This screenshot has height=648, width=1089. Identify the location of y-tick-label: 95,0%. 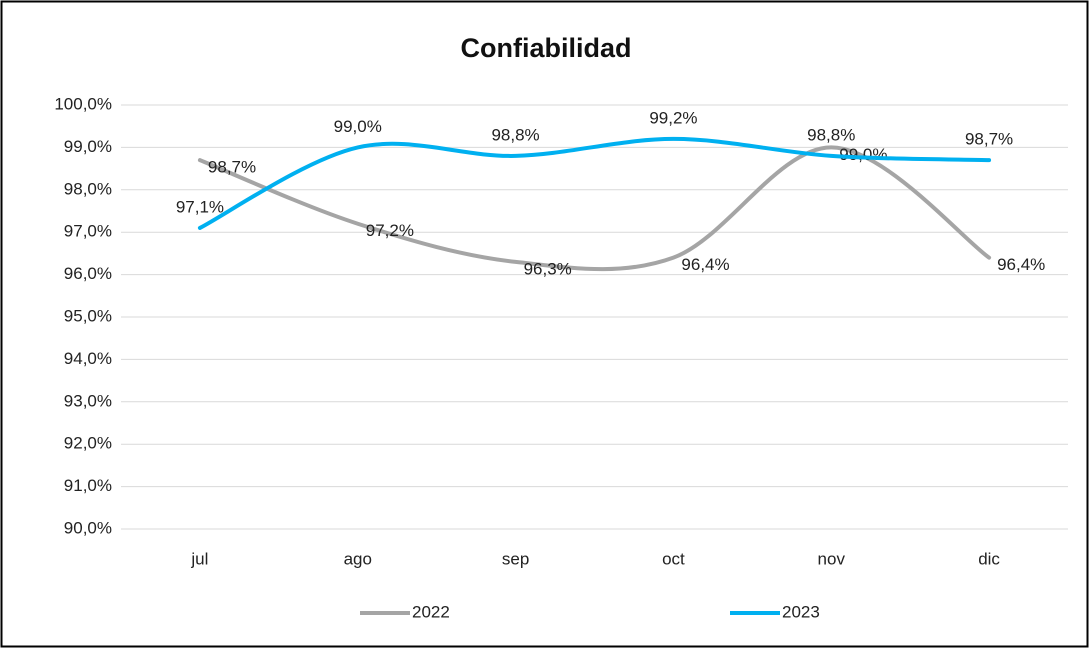
(88, 315).